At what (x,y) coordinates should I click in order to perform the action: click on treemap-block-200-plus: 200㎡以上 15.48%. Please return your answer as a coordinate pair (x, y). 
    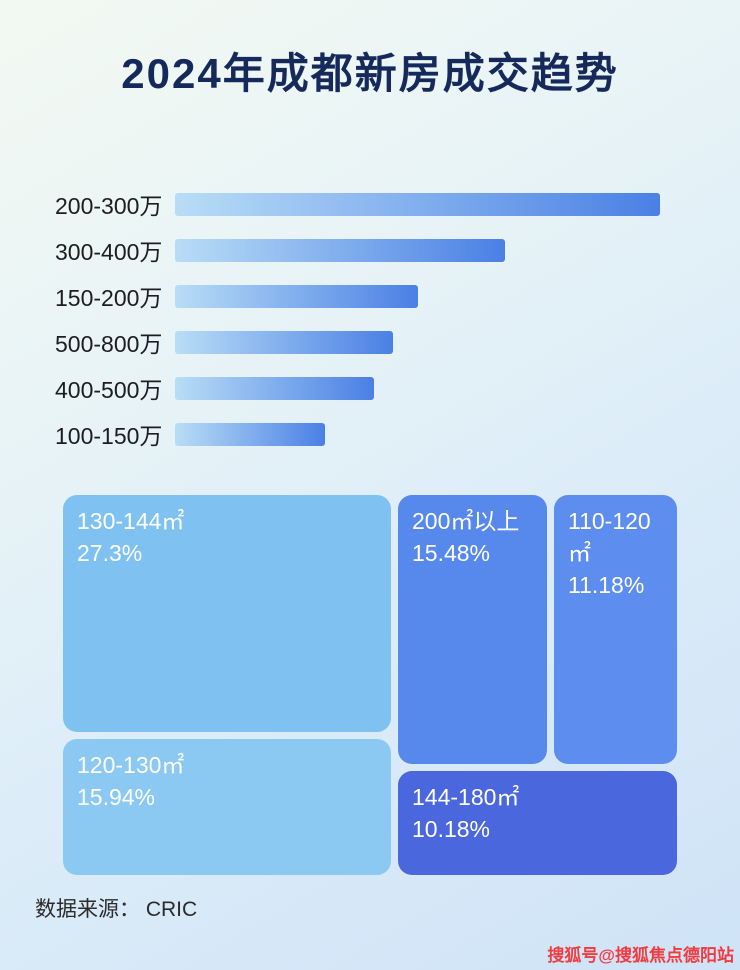
    Looking at the image, I should click on (472, 629).